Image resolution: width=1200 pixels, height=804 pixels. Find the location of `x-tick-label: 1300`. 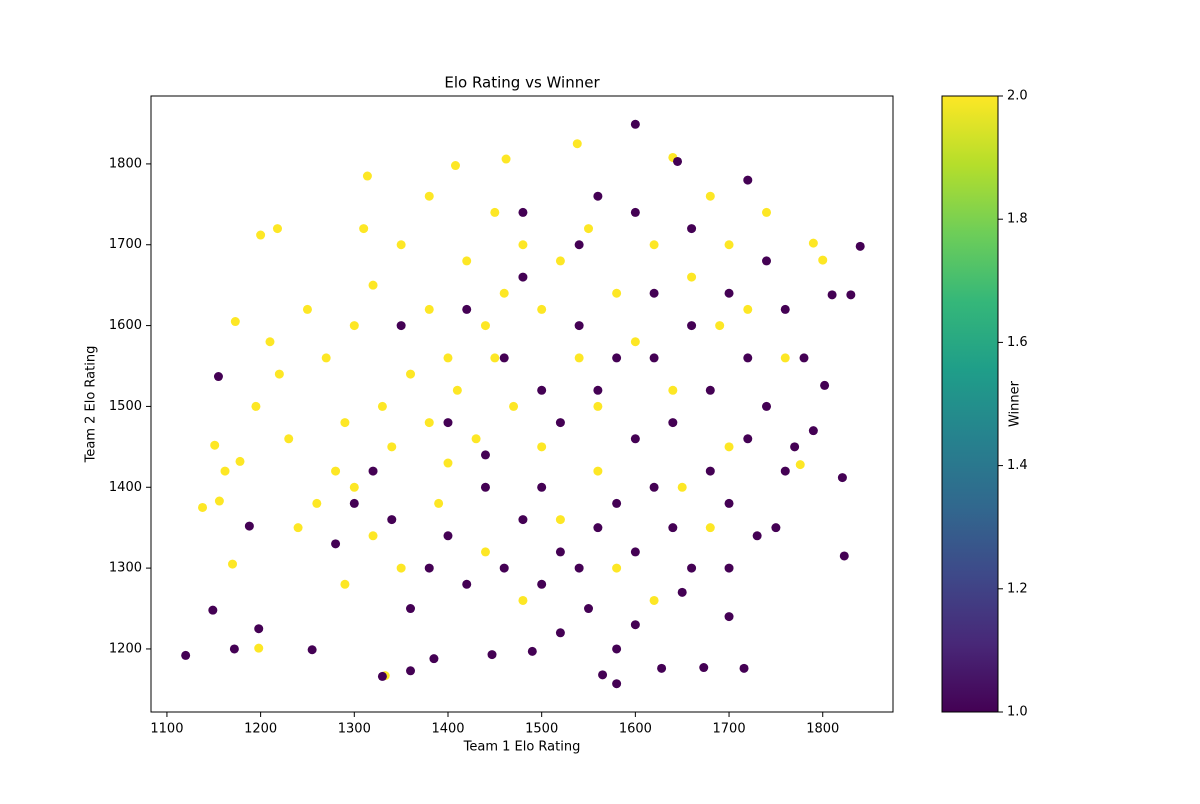

x-tick-label: 1300 is located at coordinates (354, 729).